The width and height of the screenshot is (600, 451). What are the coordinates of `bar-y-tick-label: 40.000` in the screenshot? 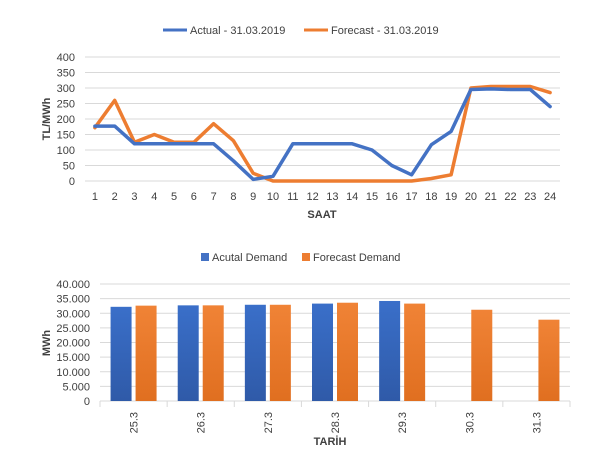 It's located at (73, 285).